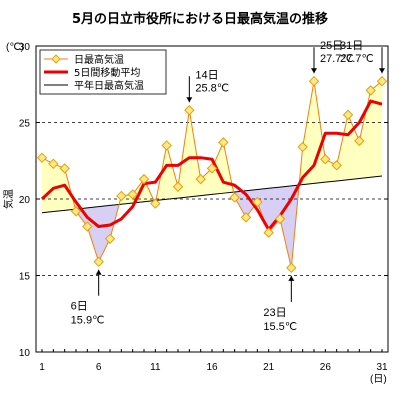 This screenshot has height=400, width=400. I want to click on legend-label: 平年日最高気温, so click(109, 85).